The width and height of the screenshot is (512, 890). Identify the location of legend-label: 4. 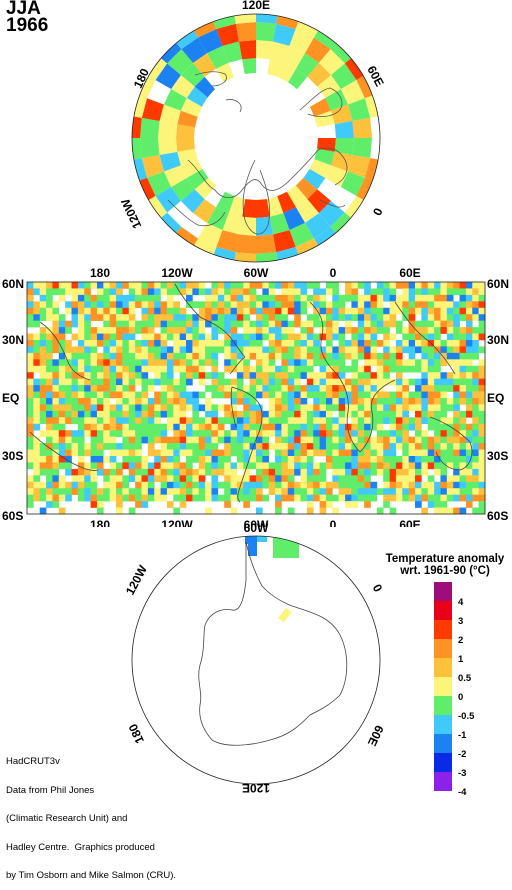
(461, 602).